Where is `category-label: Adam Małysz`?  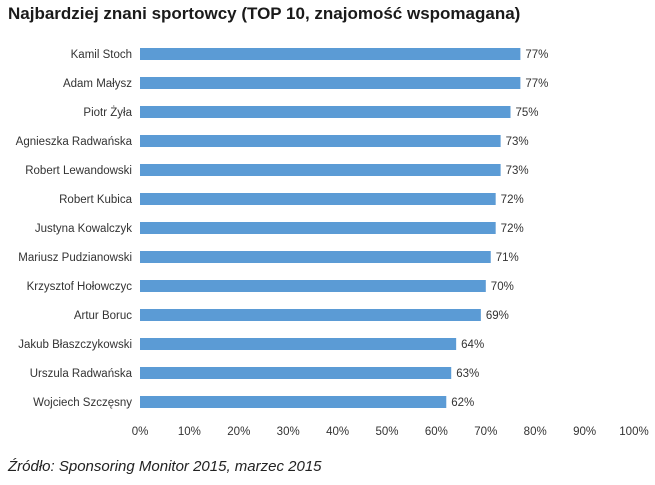 category-label: Adam Małysz is located at coordinates (97, 84).